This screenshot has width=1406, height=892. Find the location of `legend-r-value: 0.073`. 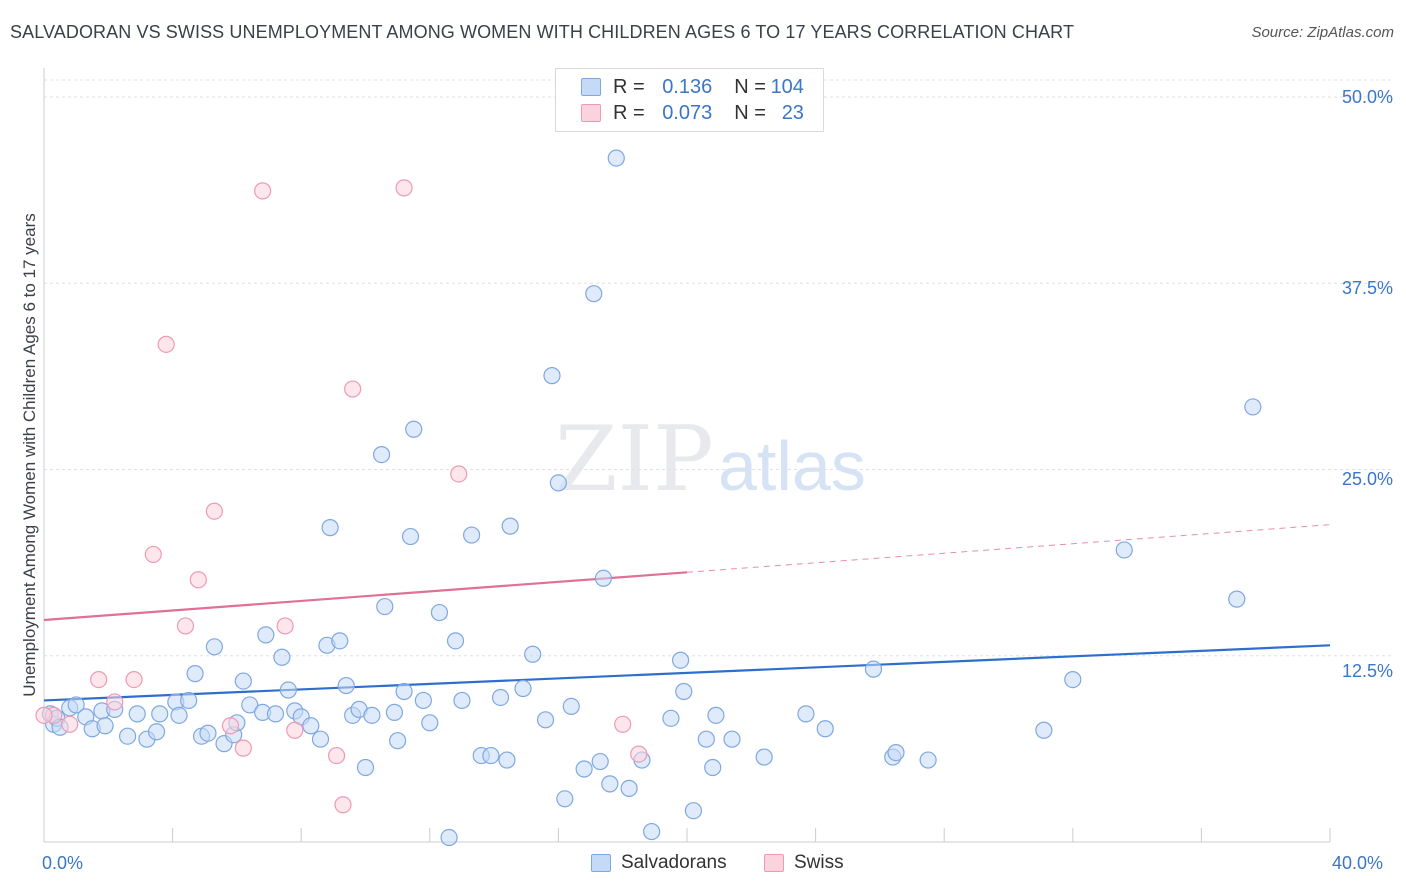

legend-r-value: 0.073 is located at coordinates (687, 112).